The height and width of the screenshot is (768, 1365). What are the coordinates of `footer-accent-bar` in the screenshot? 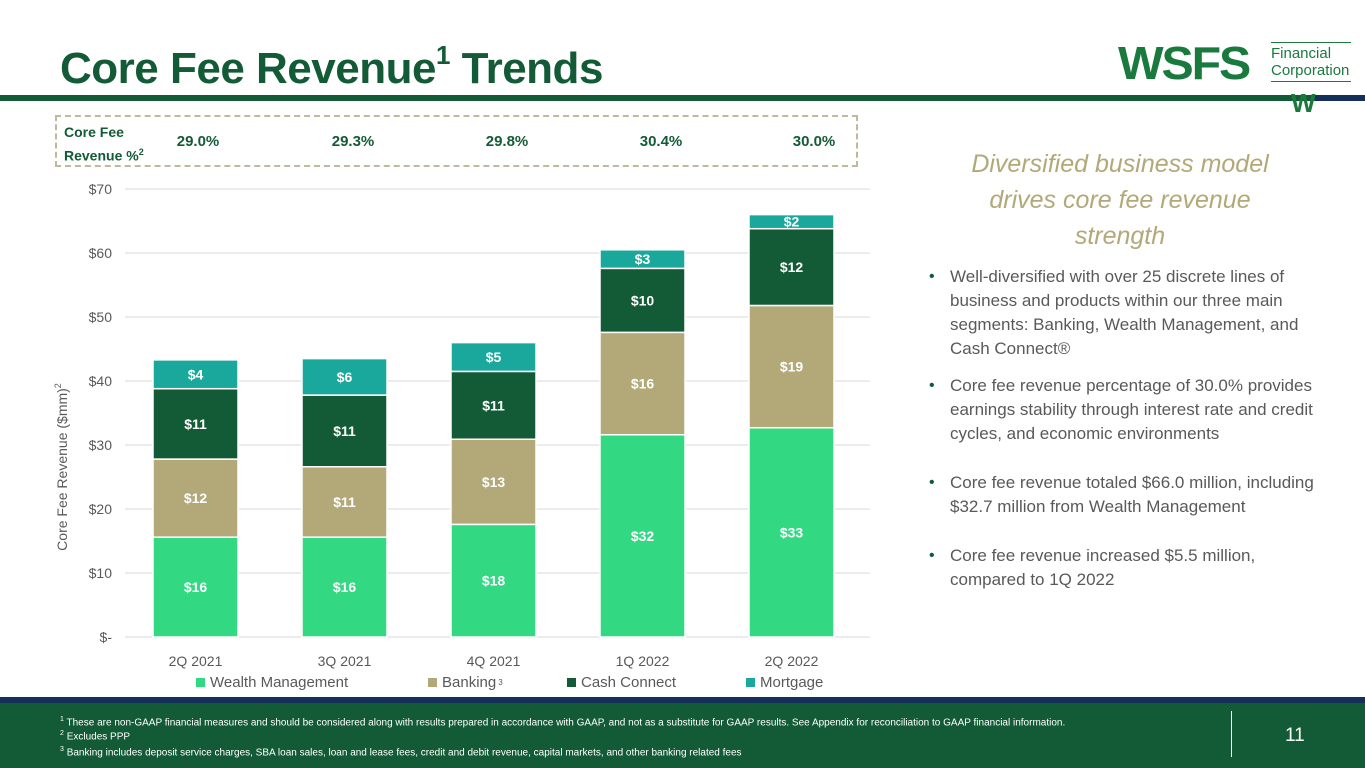 It's located at (682, 700).